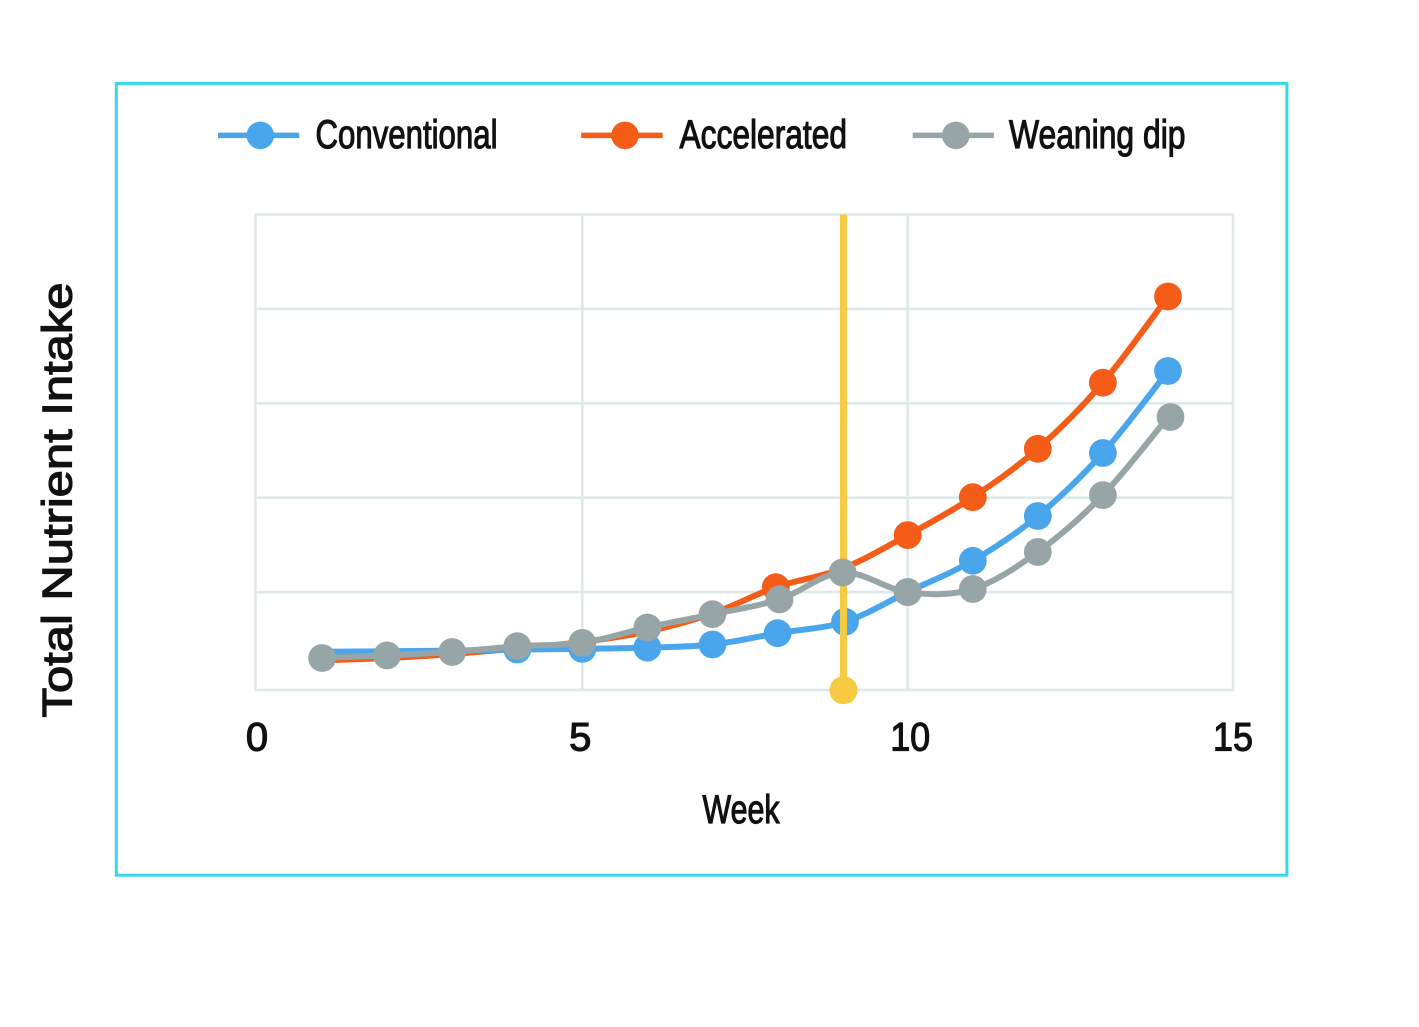 The width and height of the screenshot is (1419, 1027). What do you see at coordinates (1233, 737) in the screenshot?
I see `svg-text: 15` at bounding box center [1233, 737].